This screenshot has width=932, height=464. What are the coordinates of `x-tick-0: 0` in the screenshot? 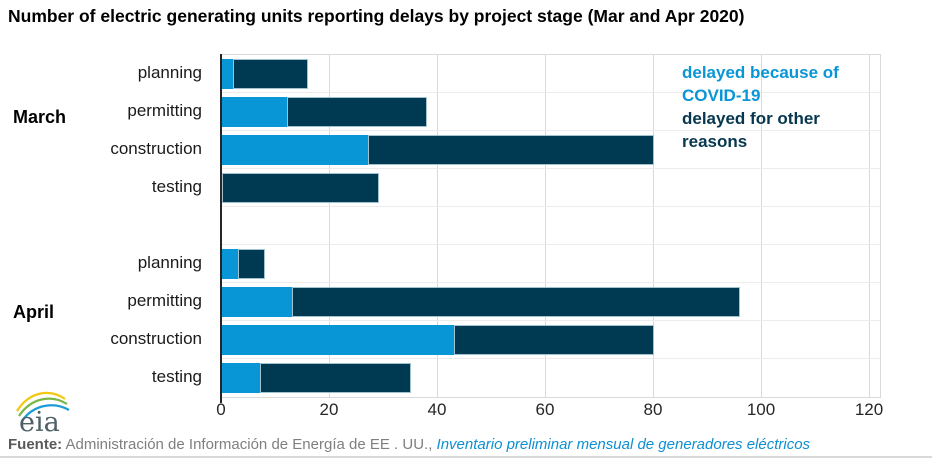 It's located at (221, 409).